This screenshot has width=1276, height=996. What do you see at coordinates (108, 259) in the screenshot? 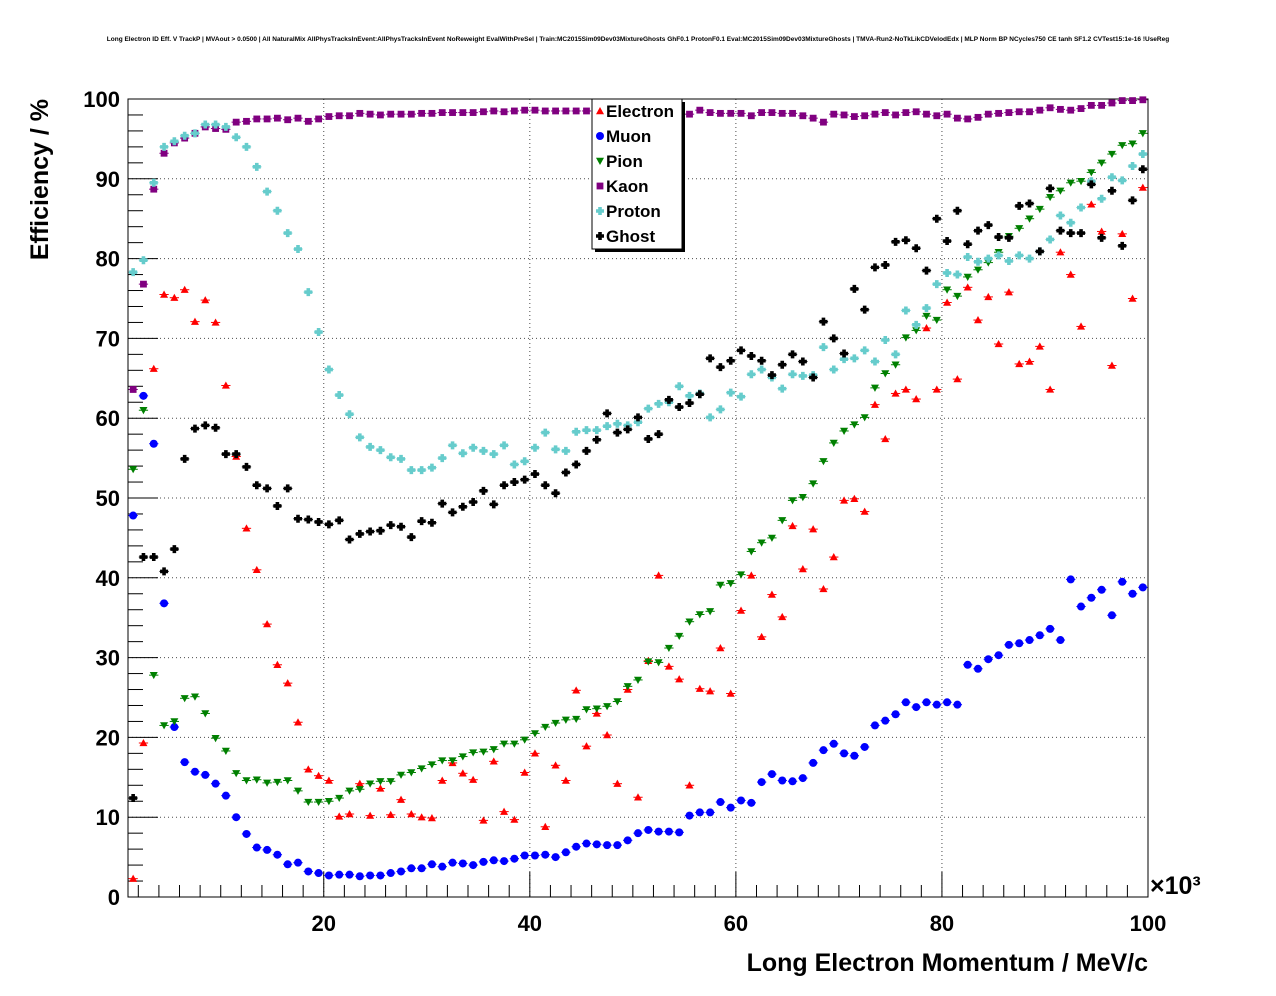
I see `y-tick-label: 80` at bounding box center [108, 259].